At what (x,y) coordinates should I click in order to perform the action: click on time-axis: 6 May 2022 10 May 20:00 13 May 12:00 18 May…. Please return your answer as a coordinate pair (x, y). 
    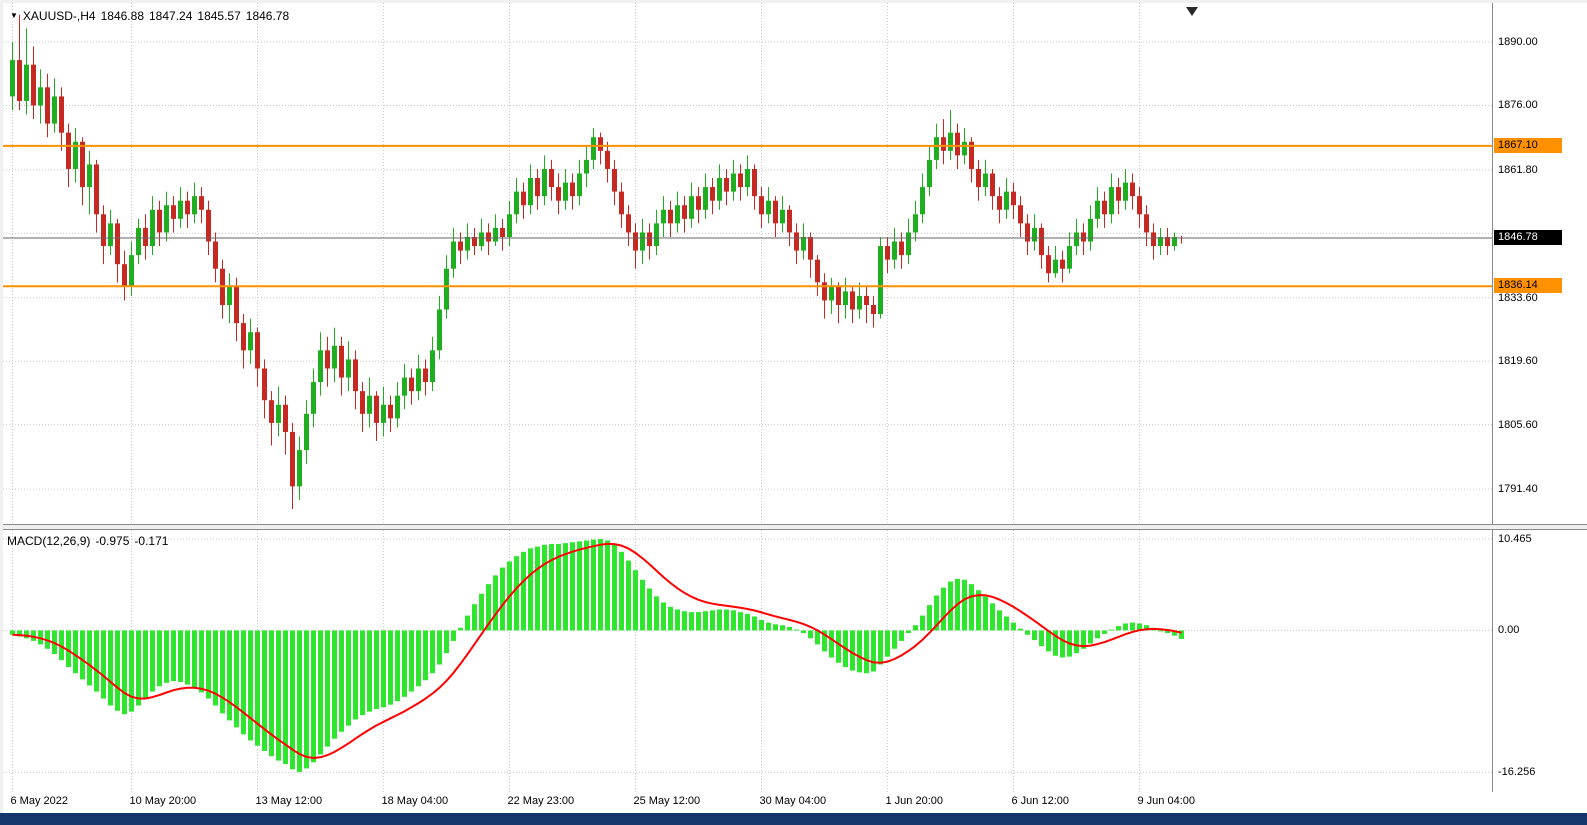
    Looking at the image, I should click on (795, 802).